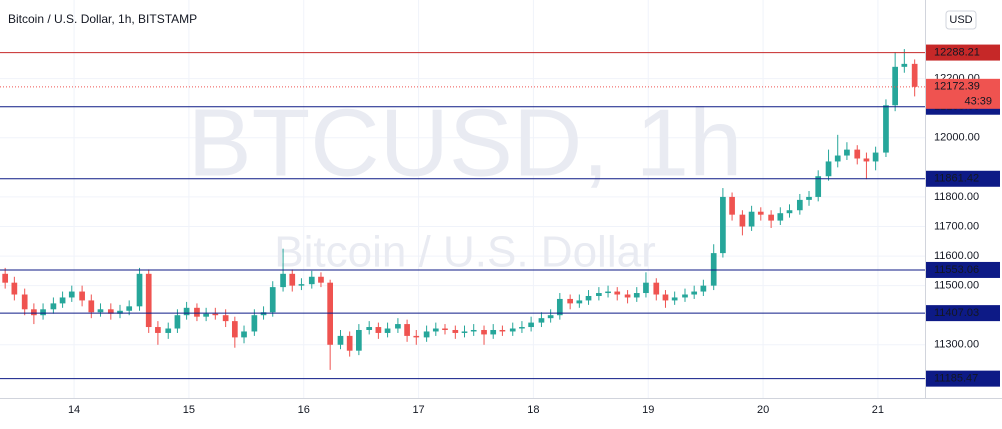 Image resolution: width=1002 pixels, height=429 pixels. Describe the element at coordinates (304, 410) in the screenshot. I see `x-tick-label: 16` at that location.